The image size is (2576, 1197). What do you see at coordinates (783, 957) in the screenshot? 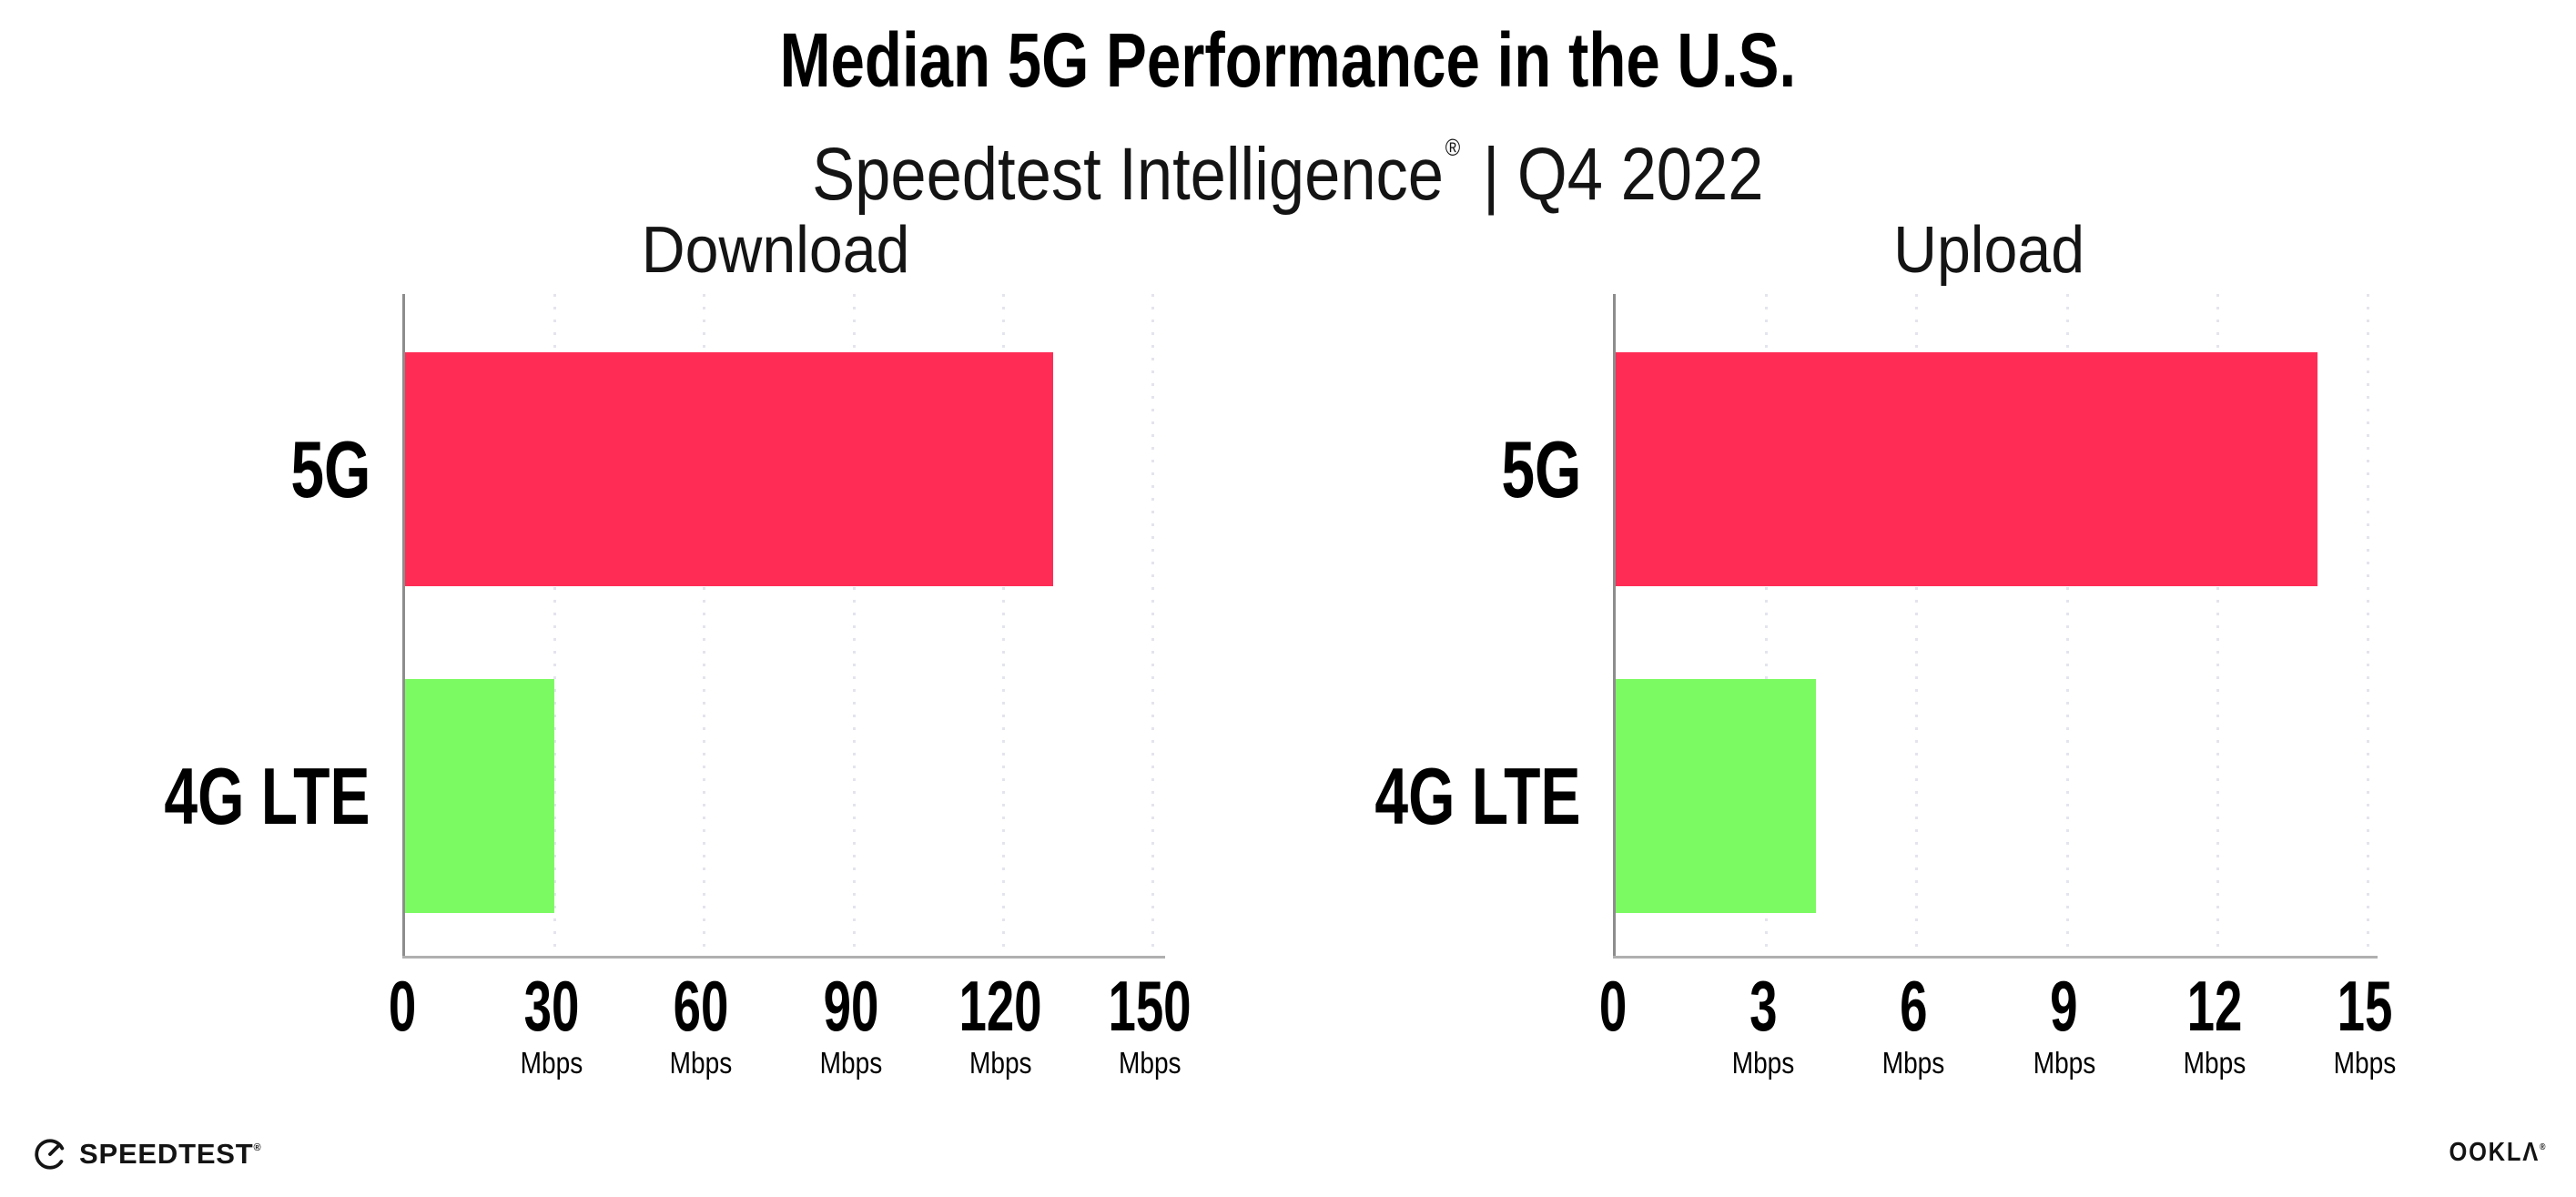
I see `download-x-axis-line` at bounding box center [783, 957].